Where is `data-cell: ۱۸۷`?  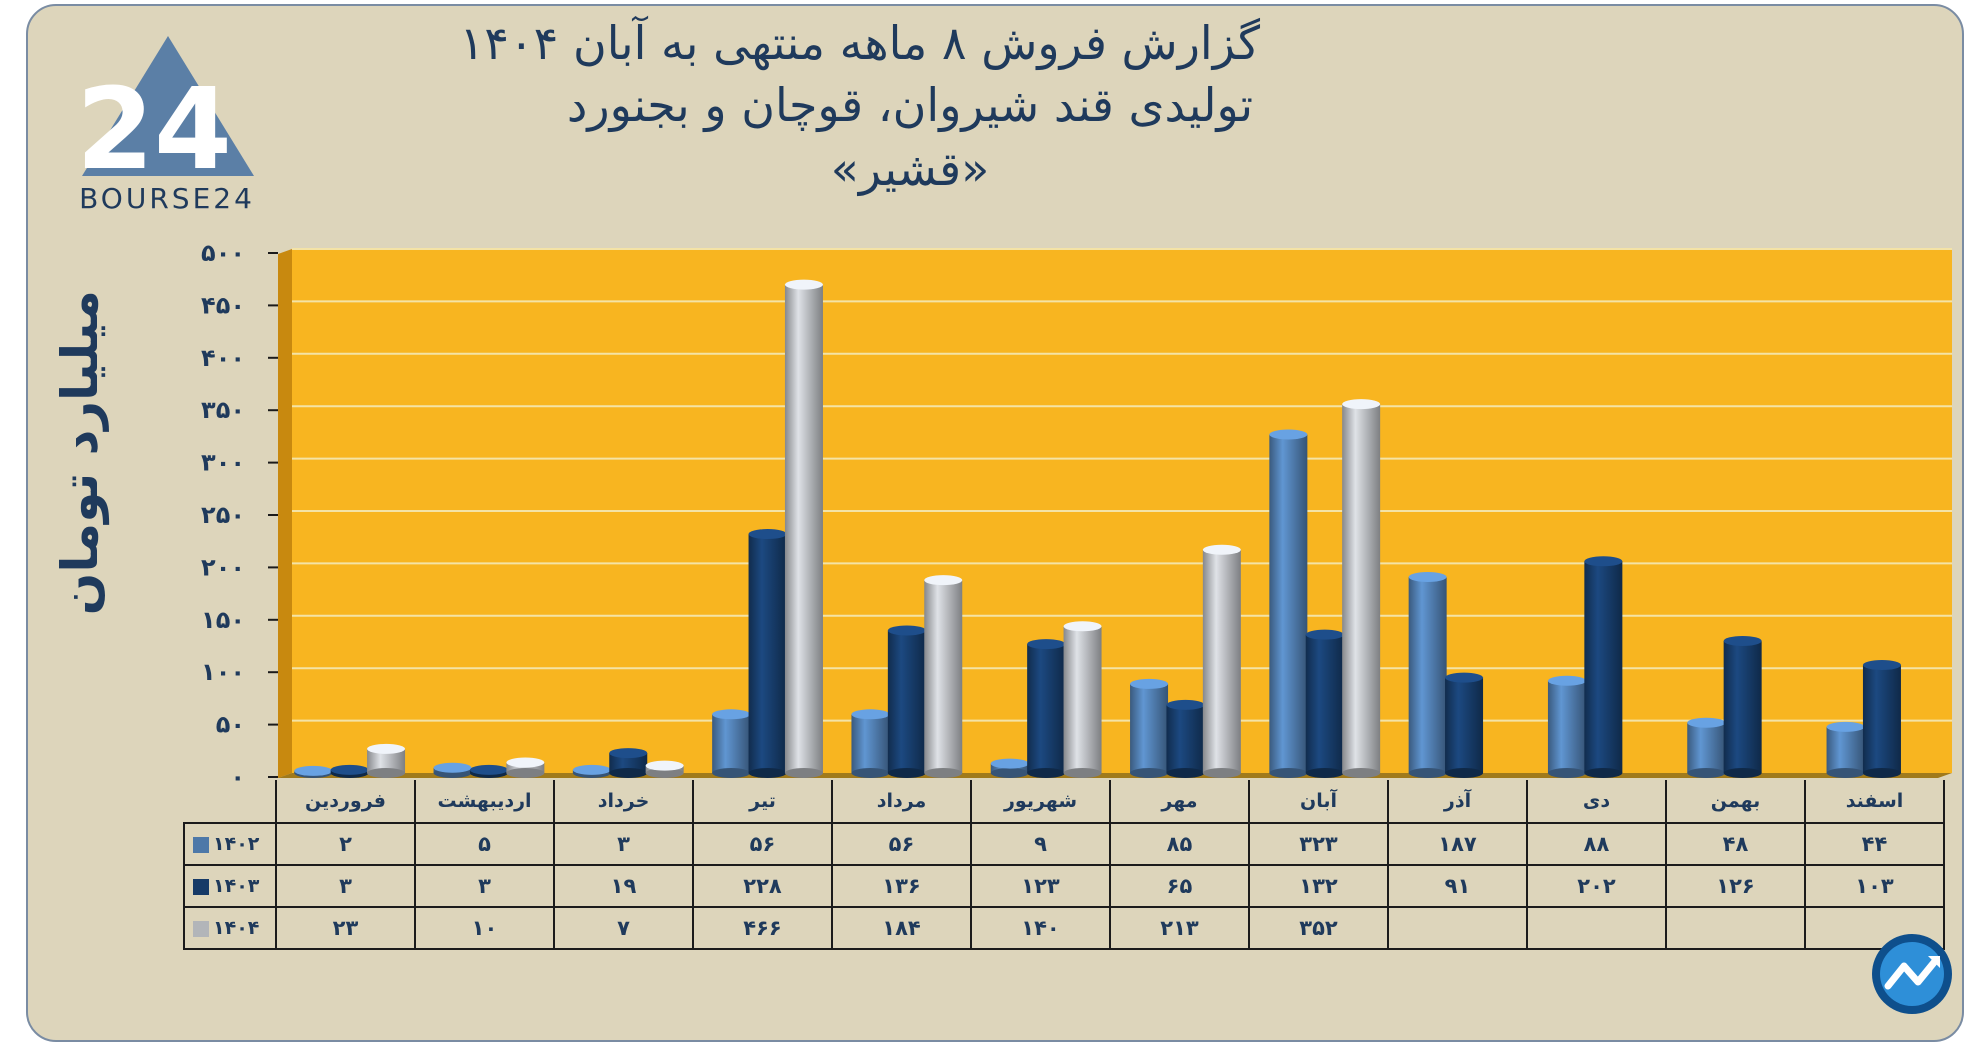 data-cell: ۱۸۷ is located at coordinates (1457, 844).